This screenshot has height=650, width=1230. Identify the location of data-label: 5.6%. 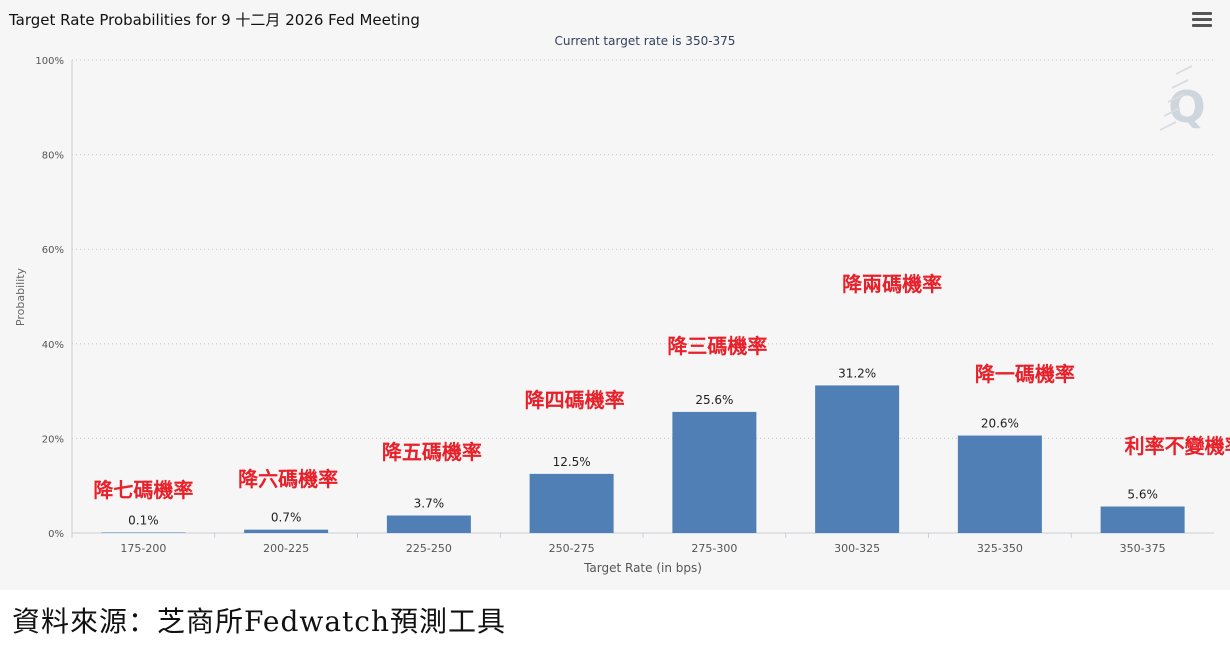
(1142, 495).